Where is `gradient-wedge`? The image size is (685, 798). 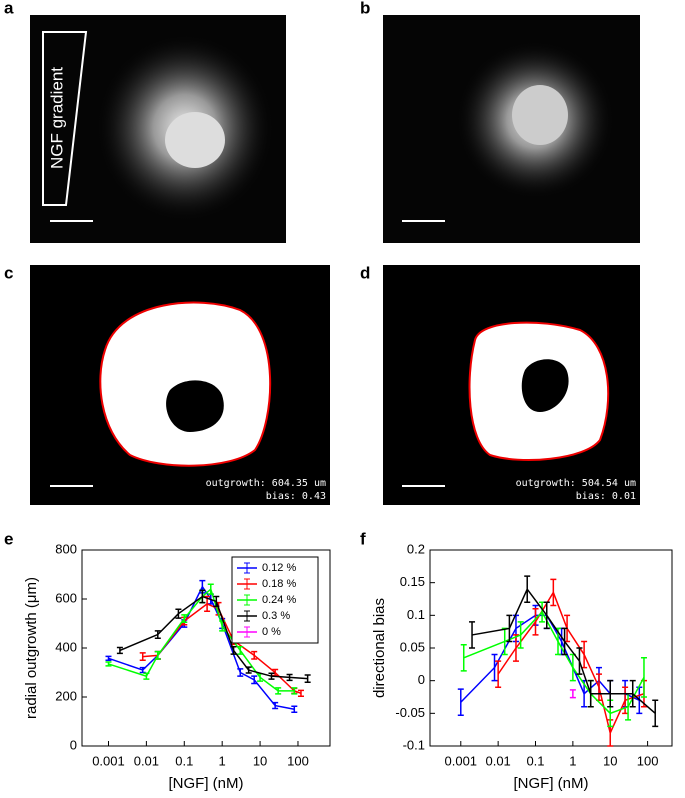
gradient-wedge is located at coordinates (65, 118).